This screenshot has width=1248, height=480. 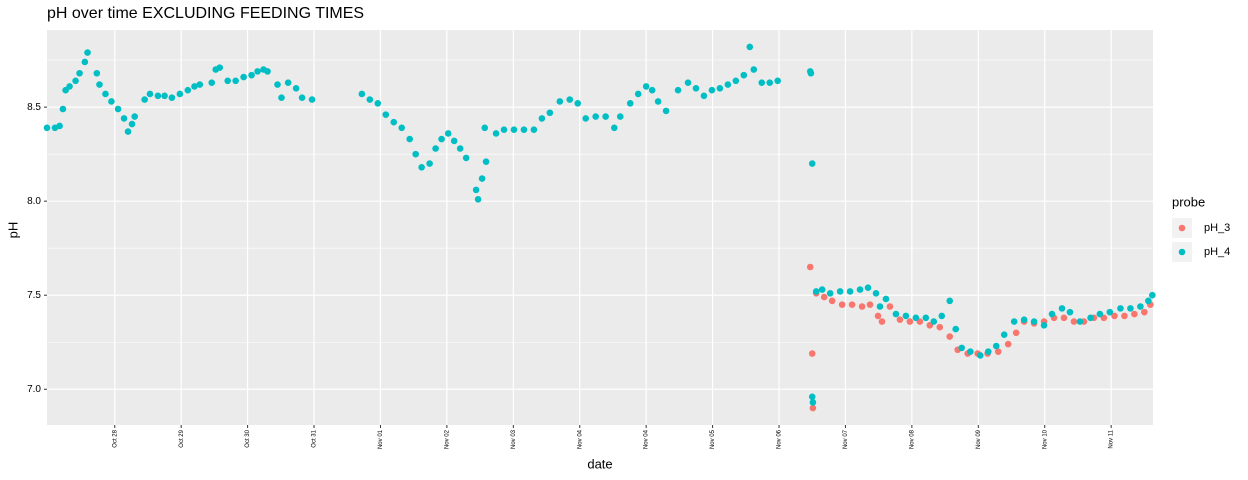 I want to click on x-tick-label: Nov 01, so click(x=381, y=439).